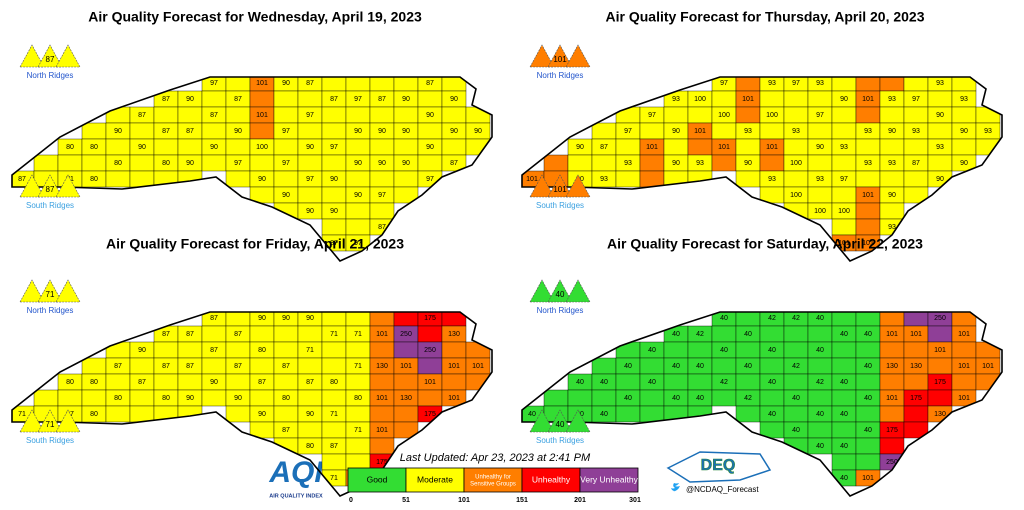  What do you see at coordinates (495, 458) in the screenshot?
I see `last-updated: Last Updated: Apr 23, 2023 at 2:41 PM` at bounding box center [495, 458].